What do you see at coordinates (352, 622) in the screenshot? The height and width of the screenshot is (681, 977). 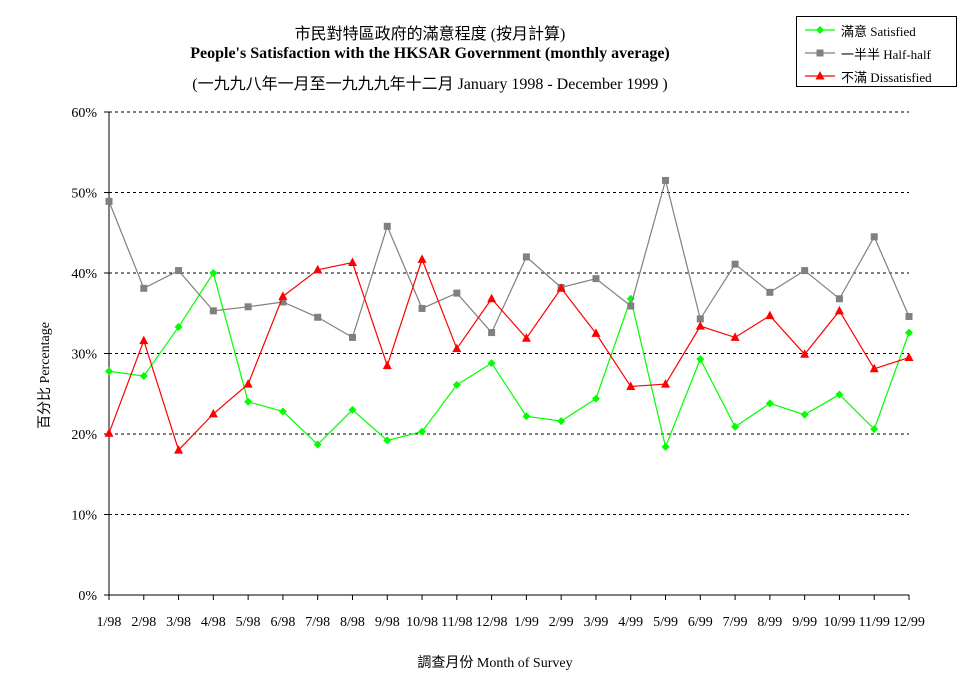 I see `x-tick-label: 8/98` at bounding box center [352, 622].